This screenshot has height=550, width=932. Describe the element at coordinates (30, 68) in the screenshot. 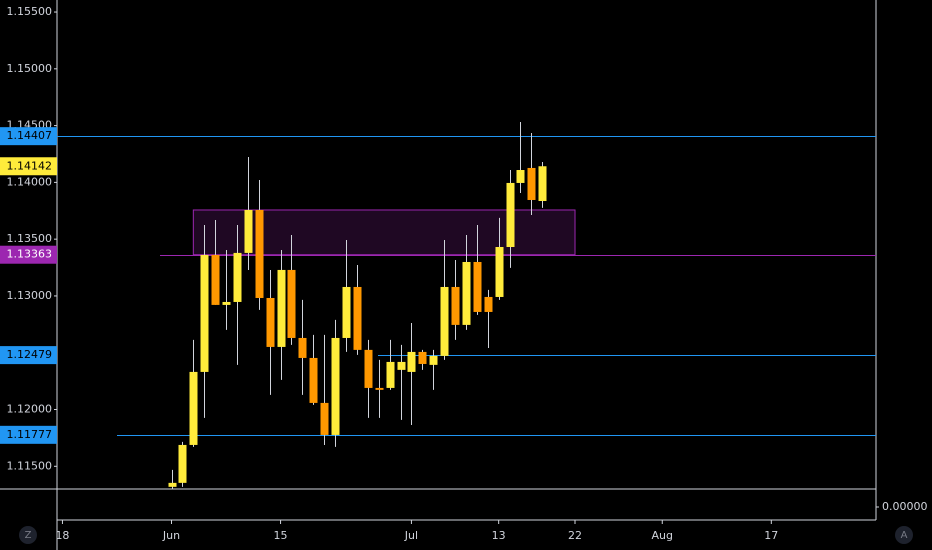

I see `y-tick-label: 1.15000` at that location.